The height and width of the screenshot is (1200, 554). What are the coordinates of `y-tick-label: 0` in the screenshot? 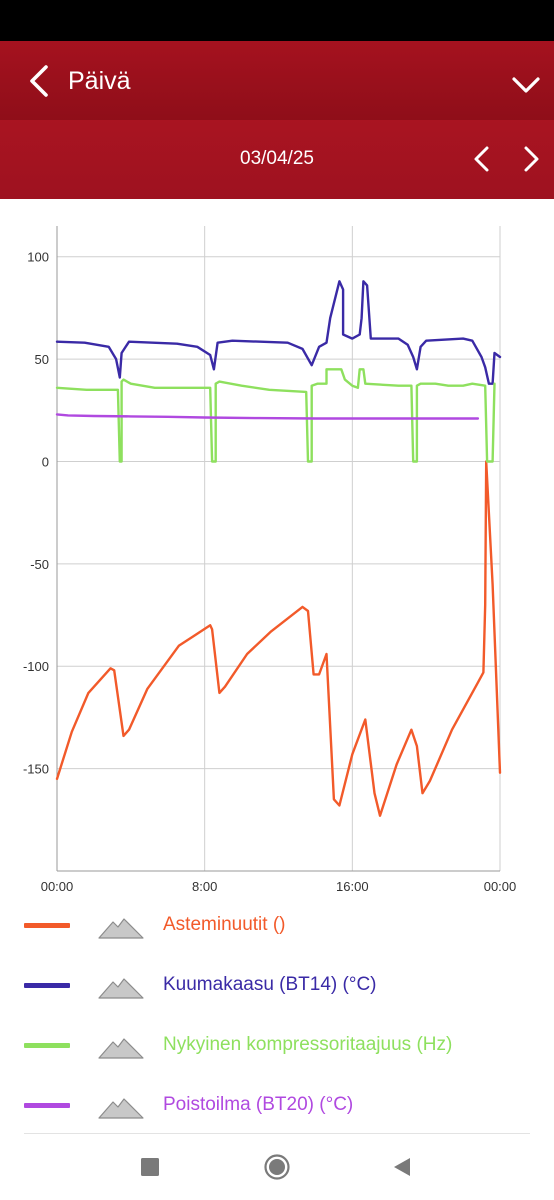 It's located at (45, 461).